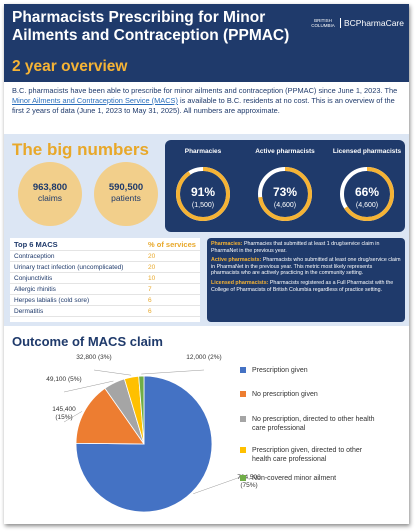  What do you see at coordinates (70, 66) in the screenshot?
I see `subtitle: 2 year overview` at bounding box center [70, 66].